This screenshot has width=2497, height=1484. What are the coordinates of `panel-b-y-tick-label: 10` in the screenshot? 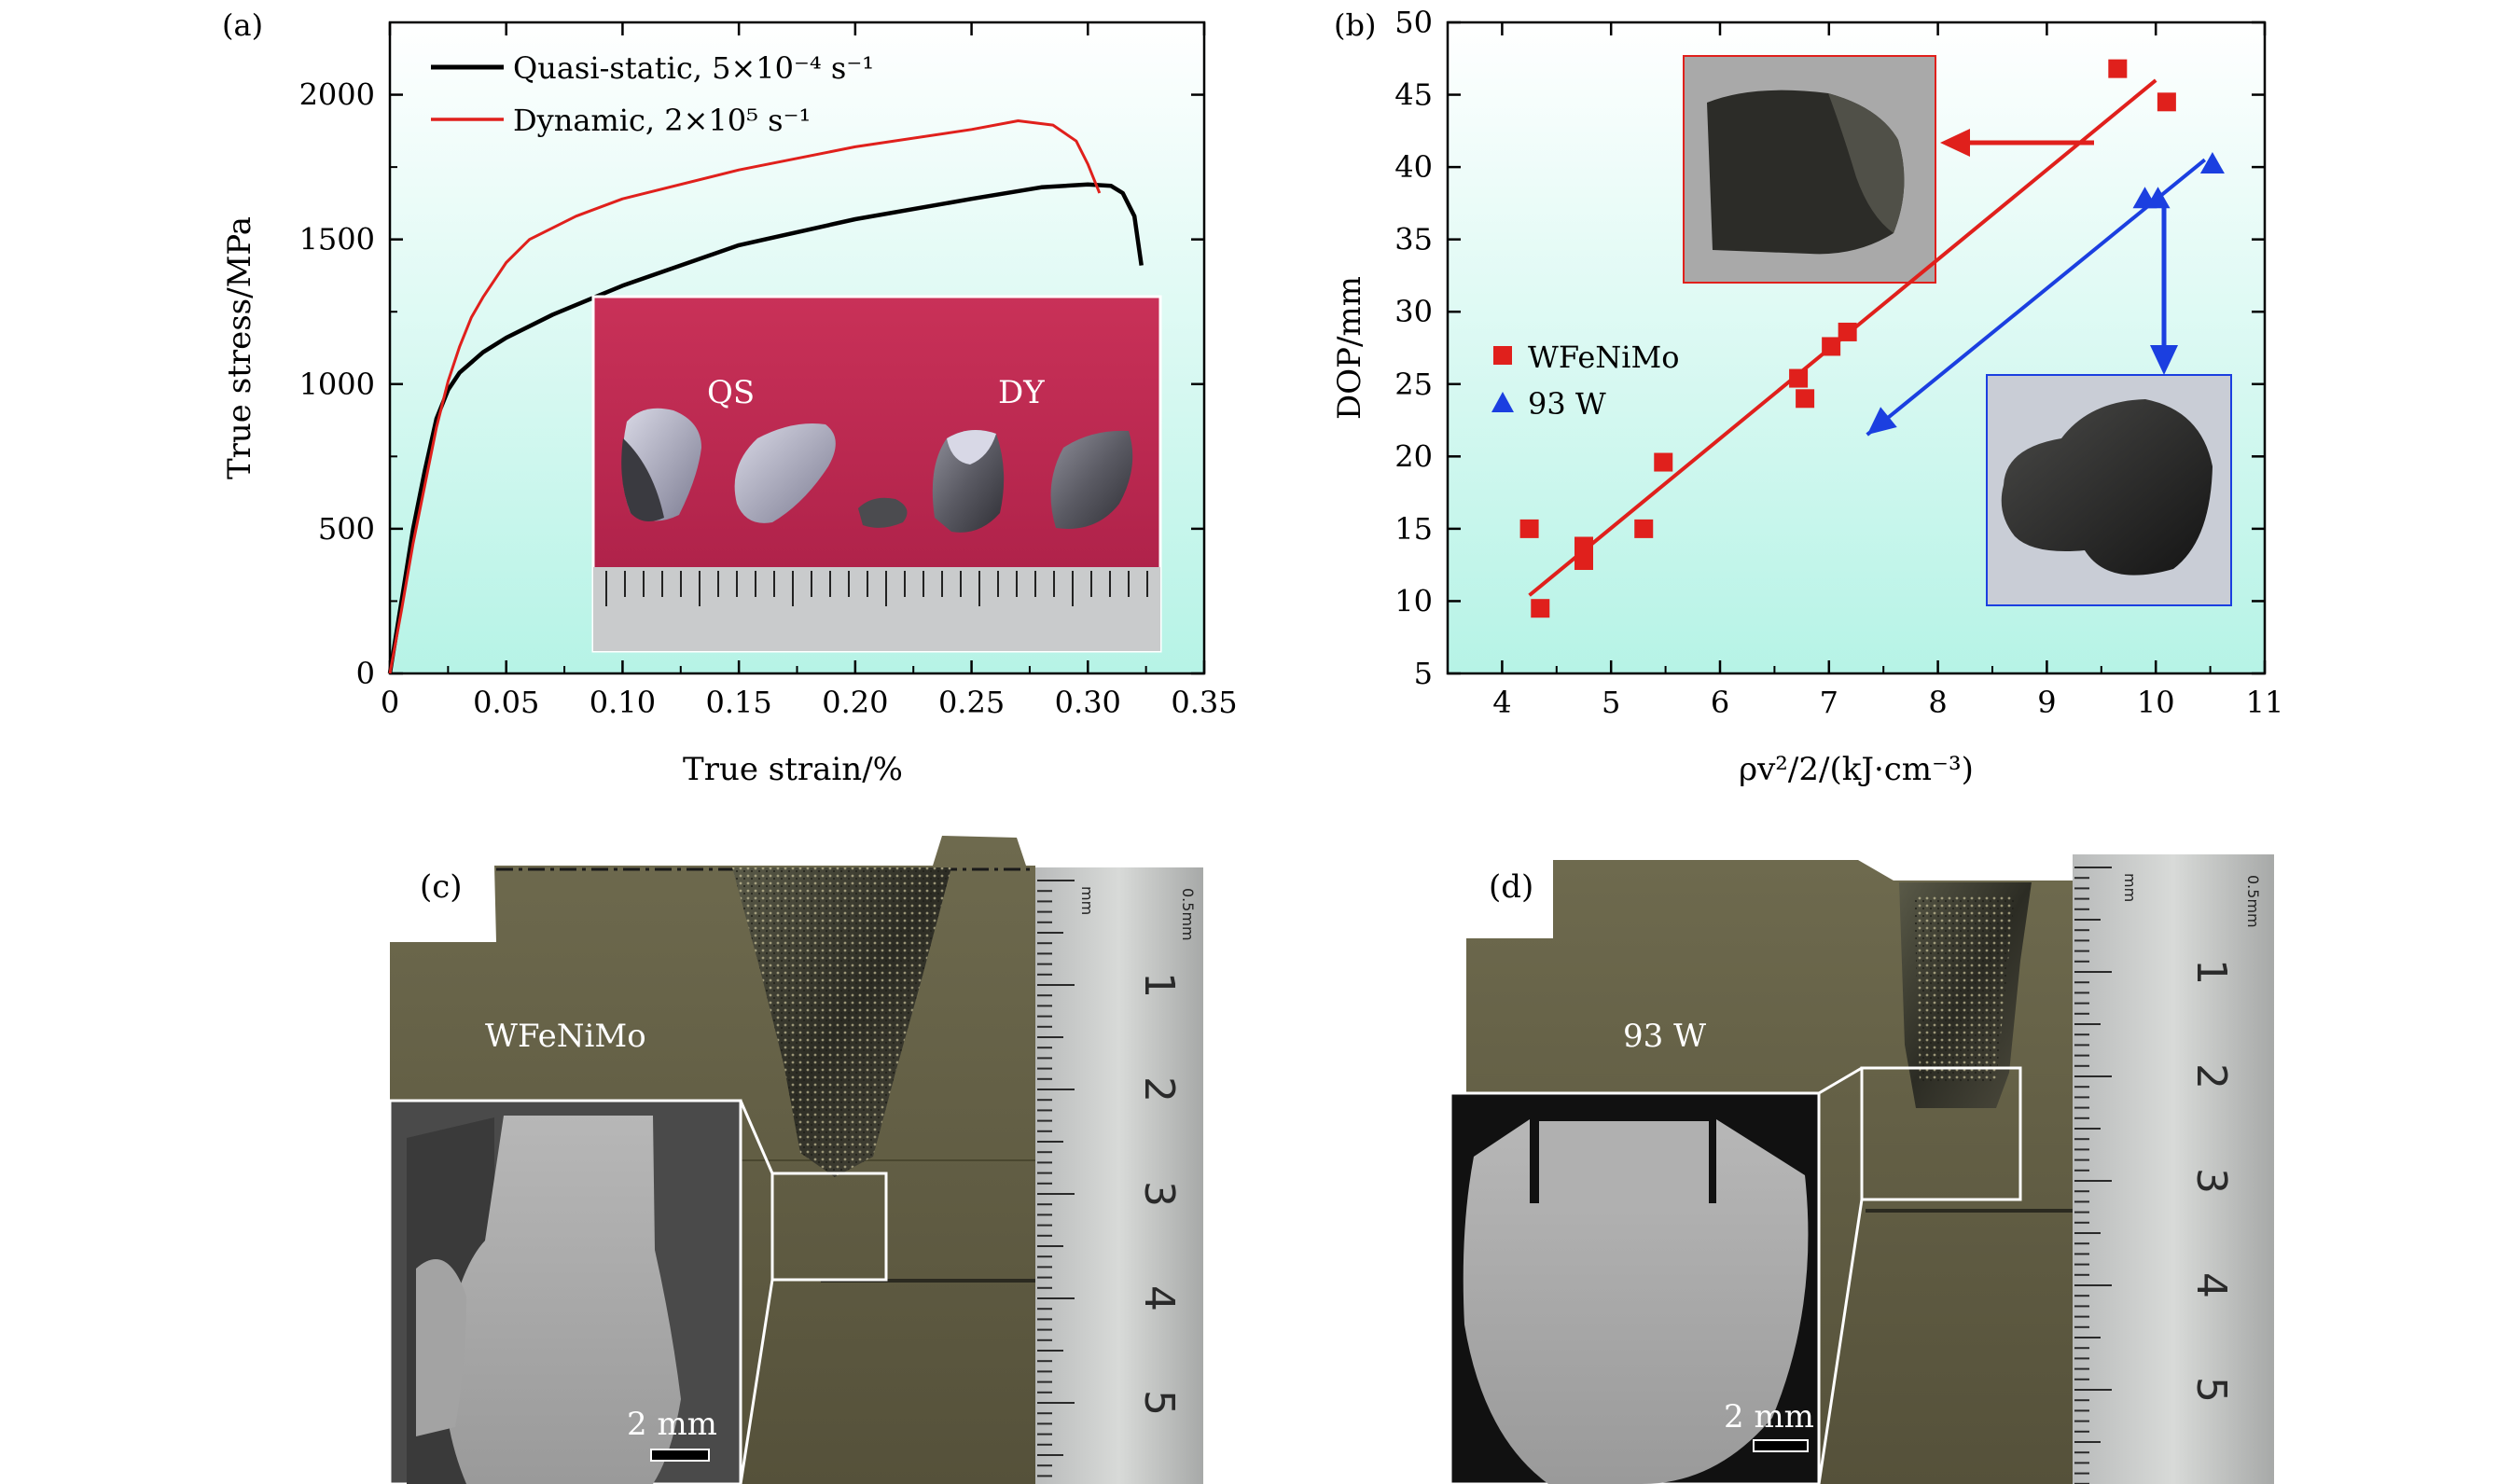 It's located at (1413, 600).